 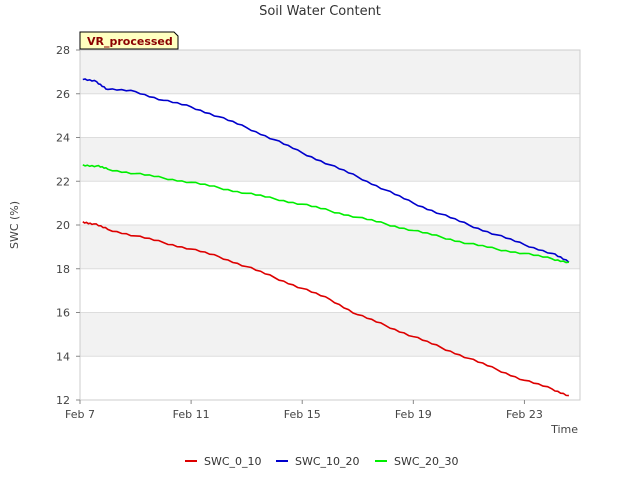 I want to click on x-axis: Feb 7 Feb 11 Feb 15 Feb 19 Feb 23, so click(x=304, y=410).